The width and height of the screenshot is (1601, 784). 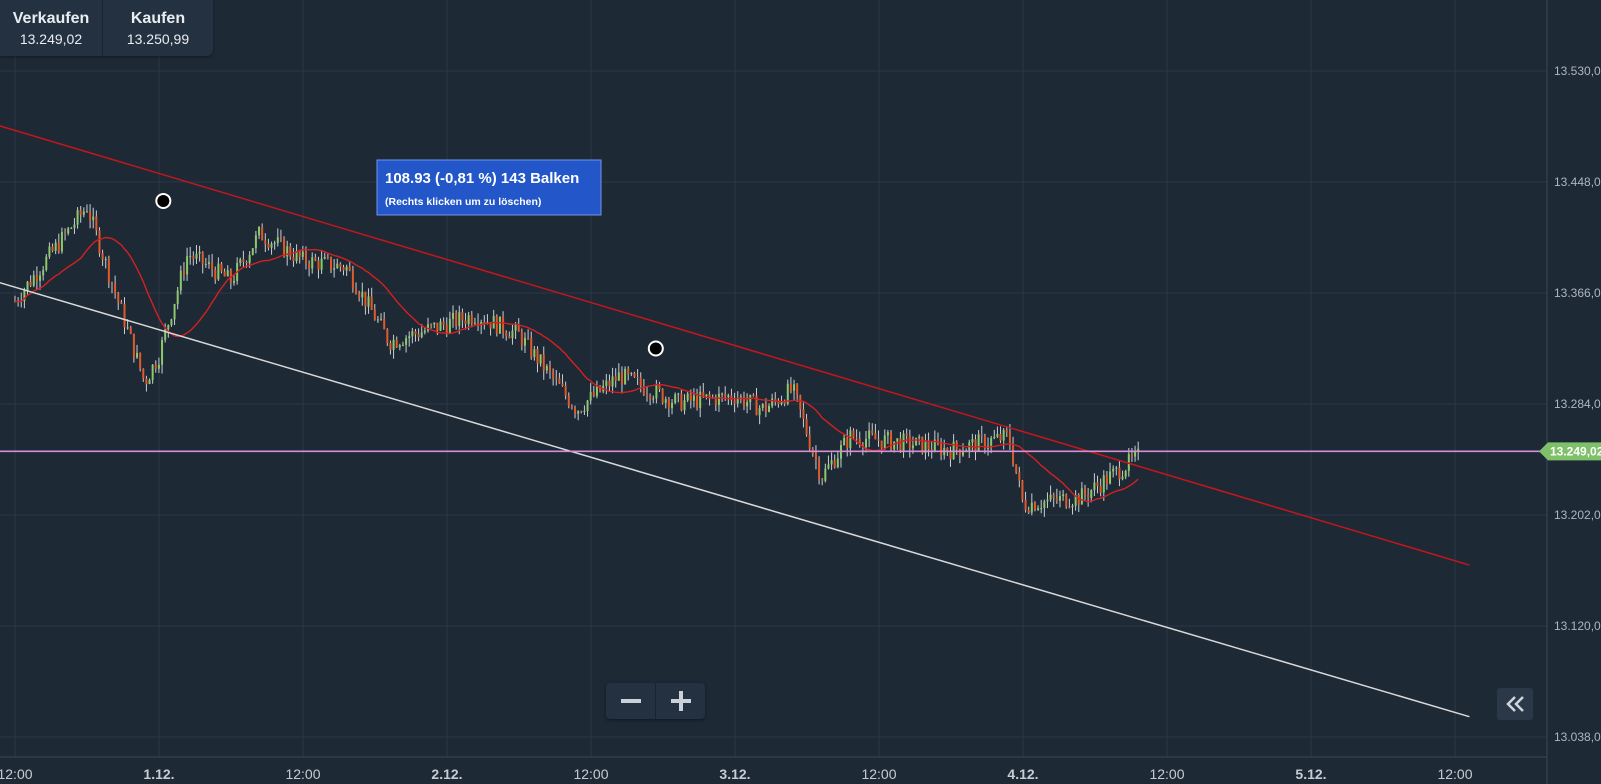 I want to click on zoom-in-button, so click(x=680, y=701).